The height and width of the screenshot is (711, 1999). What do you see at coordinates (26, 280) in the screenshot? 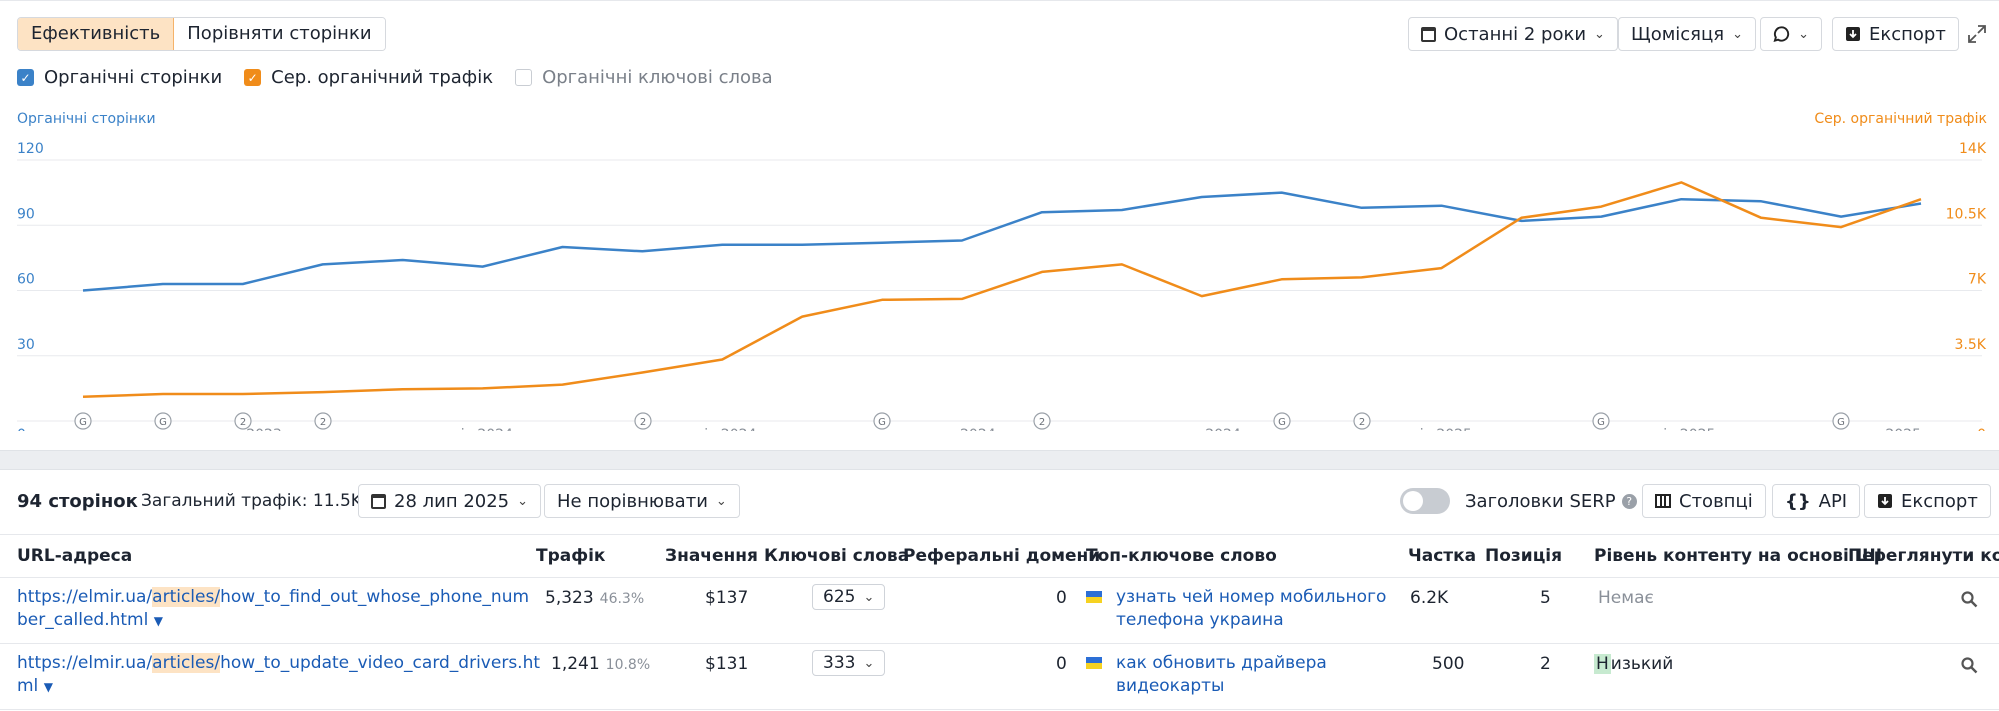
I see `left-tick-label: 60` at bounding box center [26, 280].